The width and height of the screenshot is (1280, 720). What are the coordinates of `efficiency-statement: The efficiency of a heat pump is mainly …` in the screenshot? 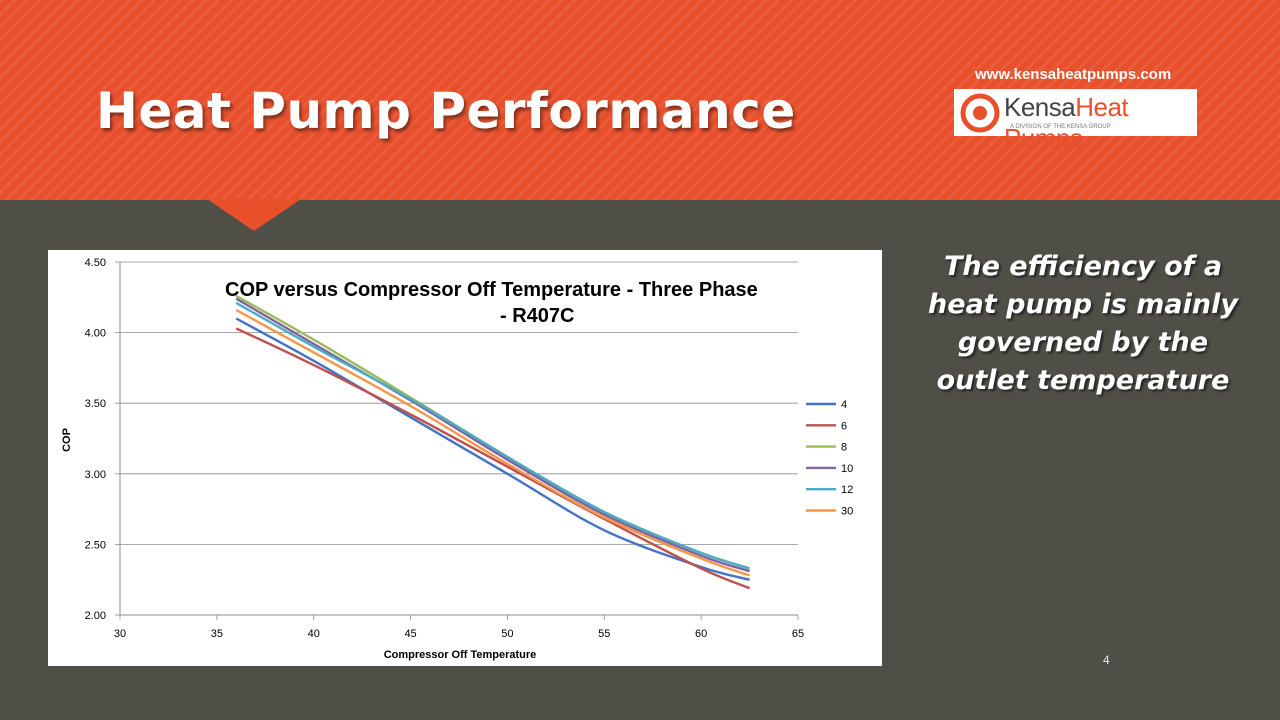 It's located at (1083, 323).